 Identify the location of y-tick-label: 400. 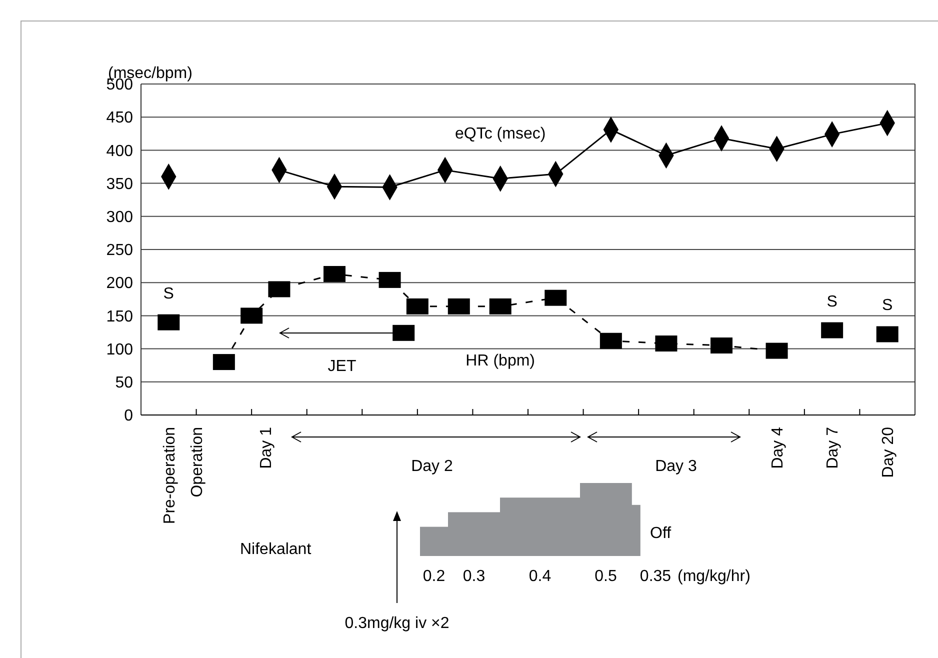
(120, 151).